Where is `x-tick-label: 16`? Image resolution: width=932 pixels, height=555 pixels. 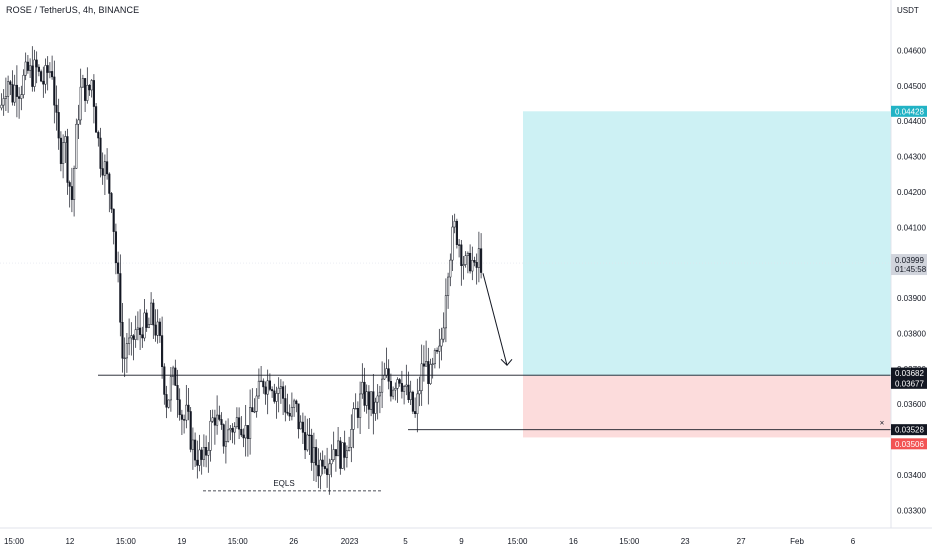 x-tick-label: 16 is located at coordinates (573, 541).